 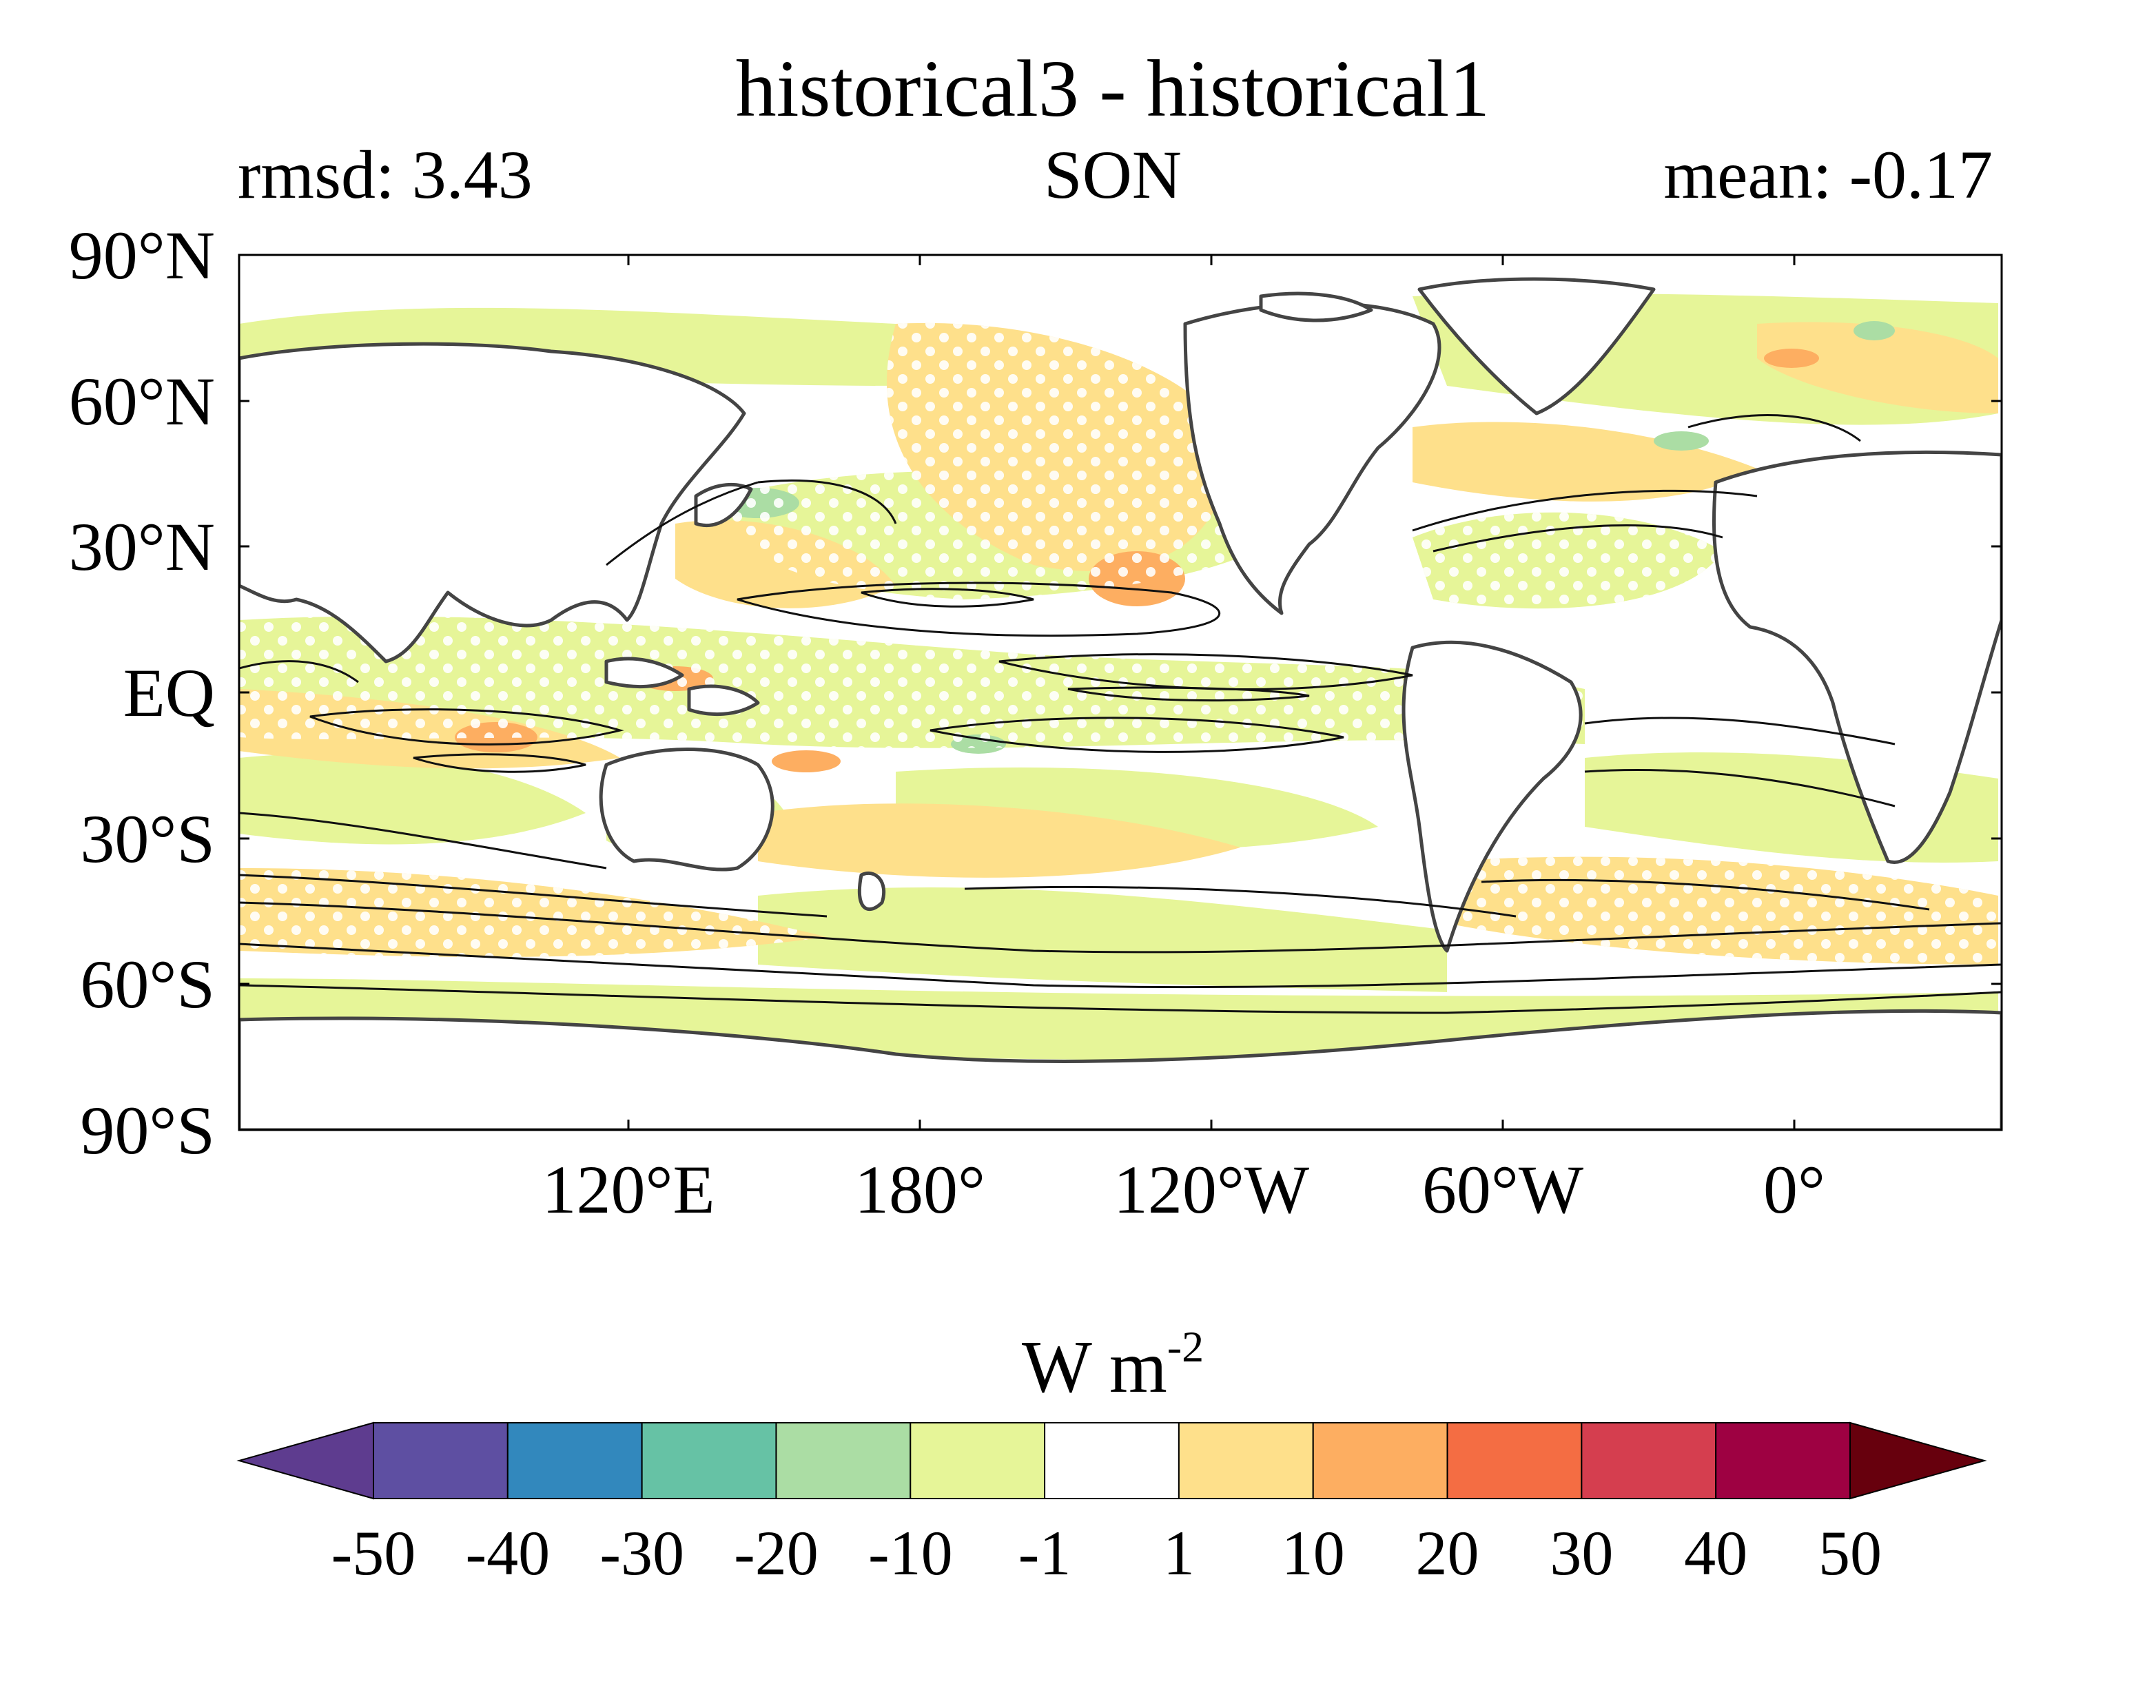 What do you see at coordinates (385, 174) in the screenshot?
I see `rmsd-label: rmsd: 3.43` at bounding box center [385, 174].